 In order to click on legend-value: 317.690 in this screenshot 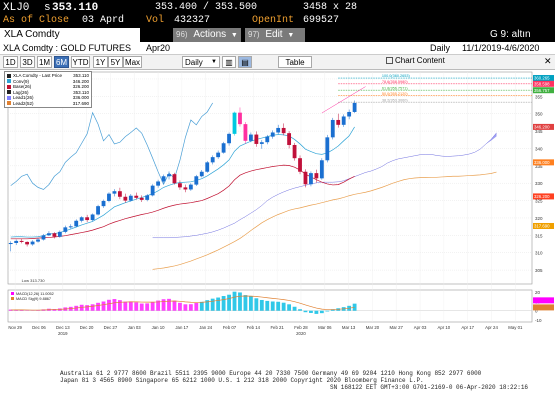, I will do `click(80, 103)`.